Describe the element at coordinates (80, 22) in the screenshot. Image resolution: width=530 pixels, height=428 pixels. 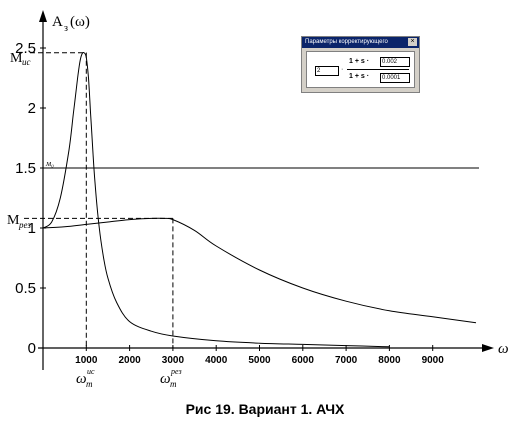
I see `y-axis-label-arg: (ω)` at that location.